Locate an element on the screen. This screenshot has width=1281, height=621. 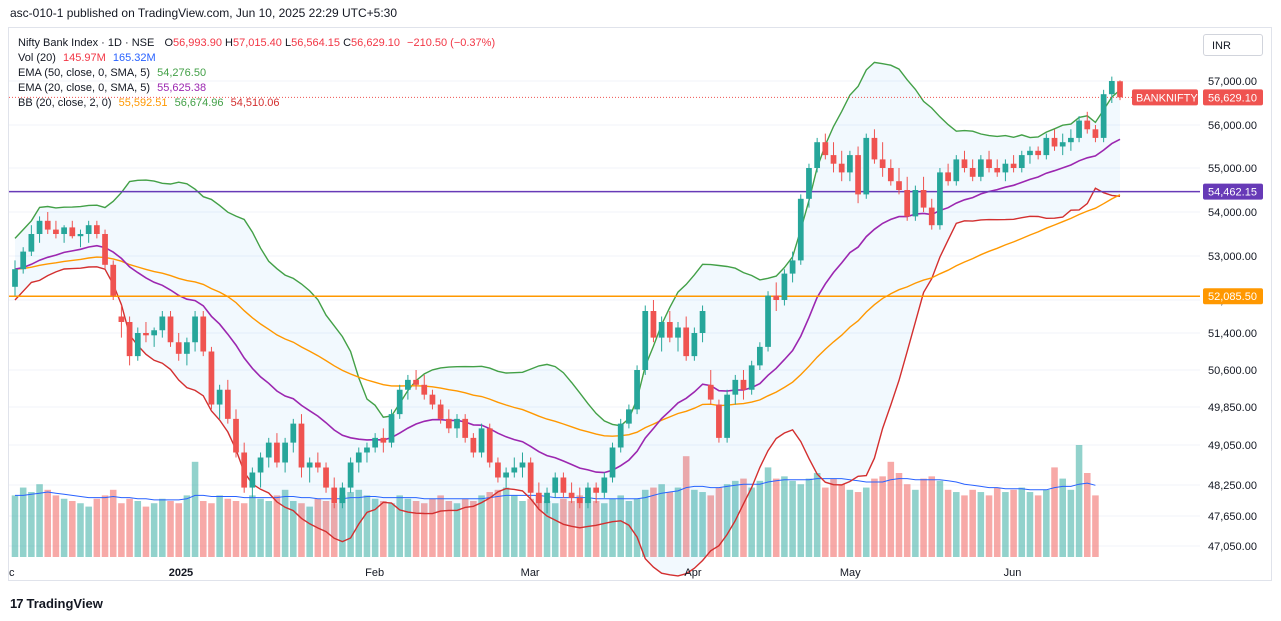
x-tick-label: Jun is located at coordinates (1013, 573).